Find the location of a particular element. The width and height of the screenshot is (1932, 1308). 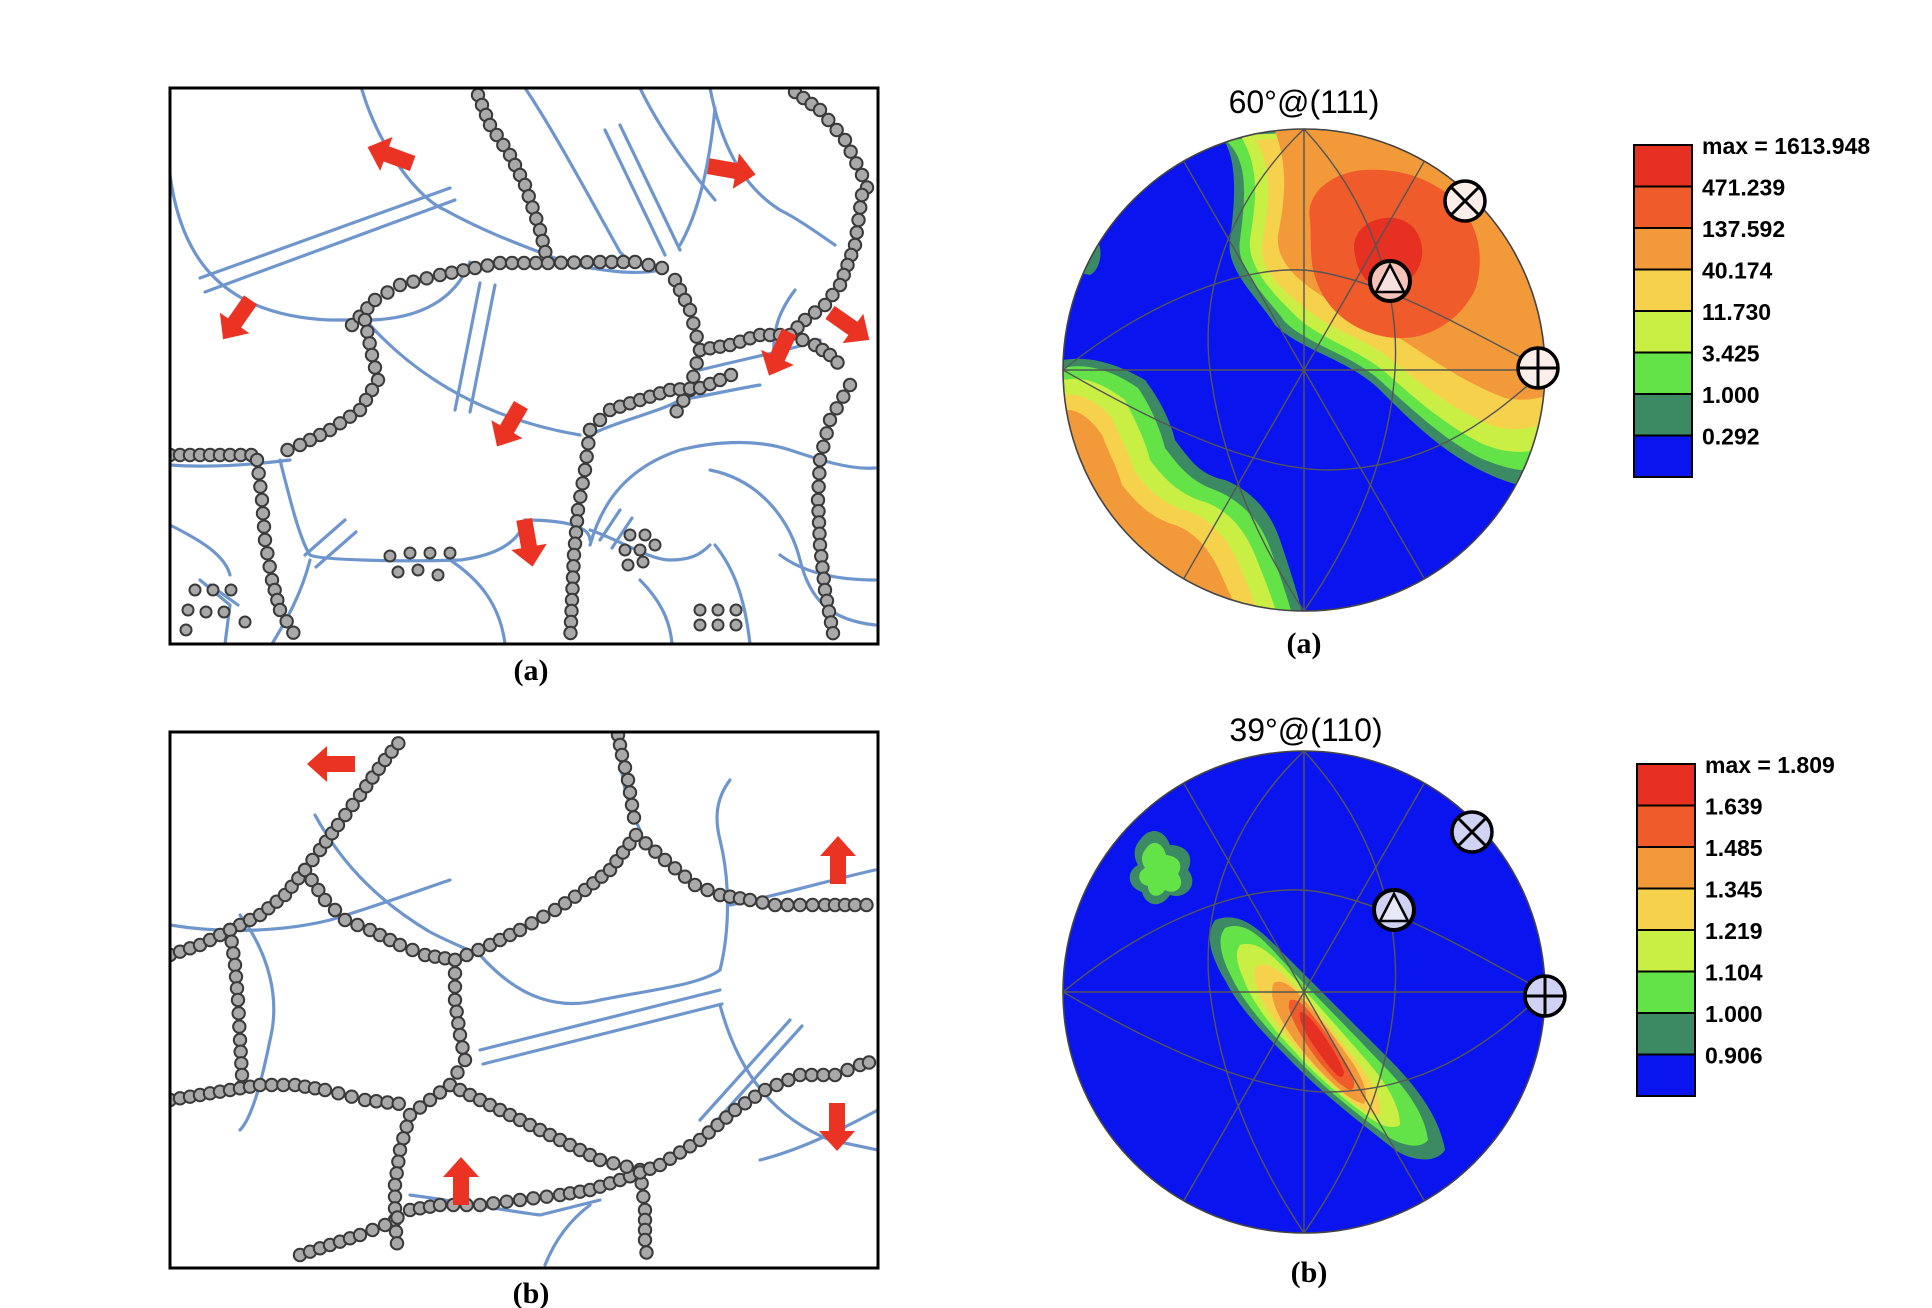

legend-label: 11.730 is located at coordinates (1736, 312).